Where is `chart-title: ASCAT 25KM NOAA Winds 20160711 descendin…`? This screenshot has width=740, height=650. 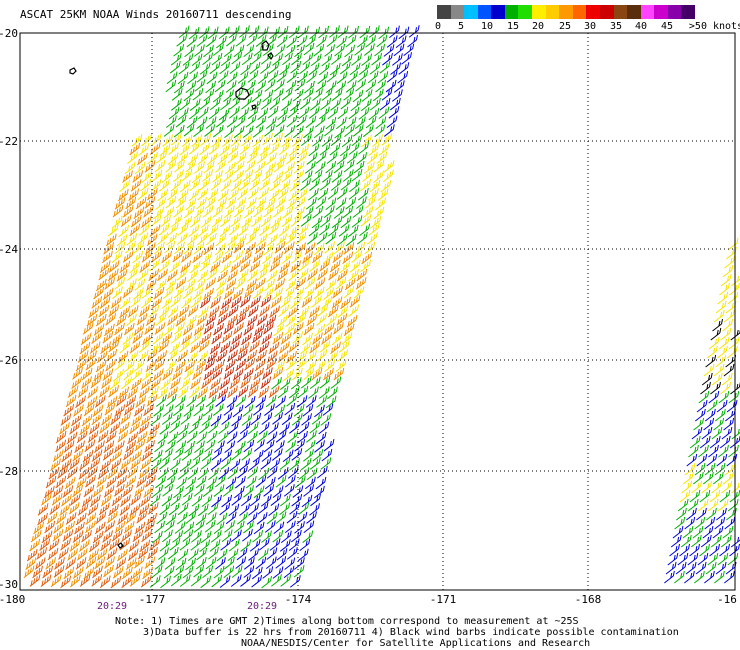
chart-title: ASCAT 25KM NOAA Winds 20160711 descendin… is located at coordinates (156, 14).